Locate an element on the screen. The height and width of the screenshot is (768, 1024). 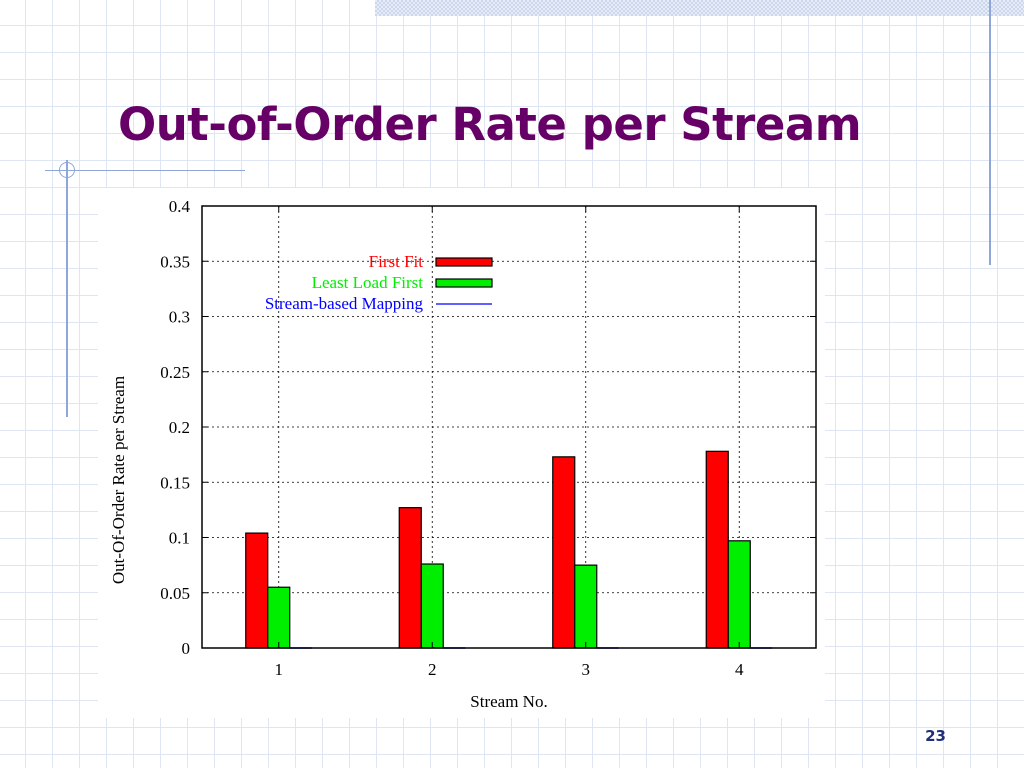
y-tick-label: 0.1 is located at coordinates (179, 538).